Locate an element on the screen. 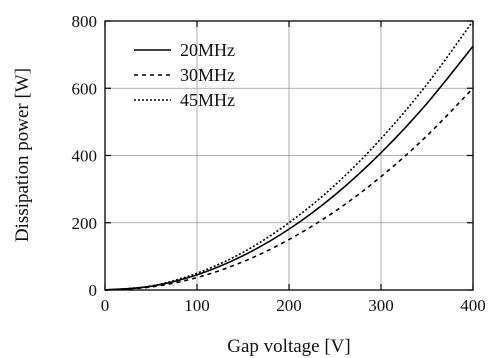 The width and height of the screenshot is (491, 358). legend: 20MHz 30MHz 45MHz is located at coordinates (184, 75).